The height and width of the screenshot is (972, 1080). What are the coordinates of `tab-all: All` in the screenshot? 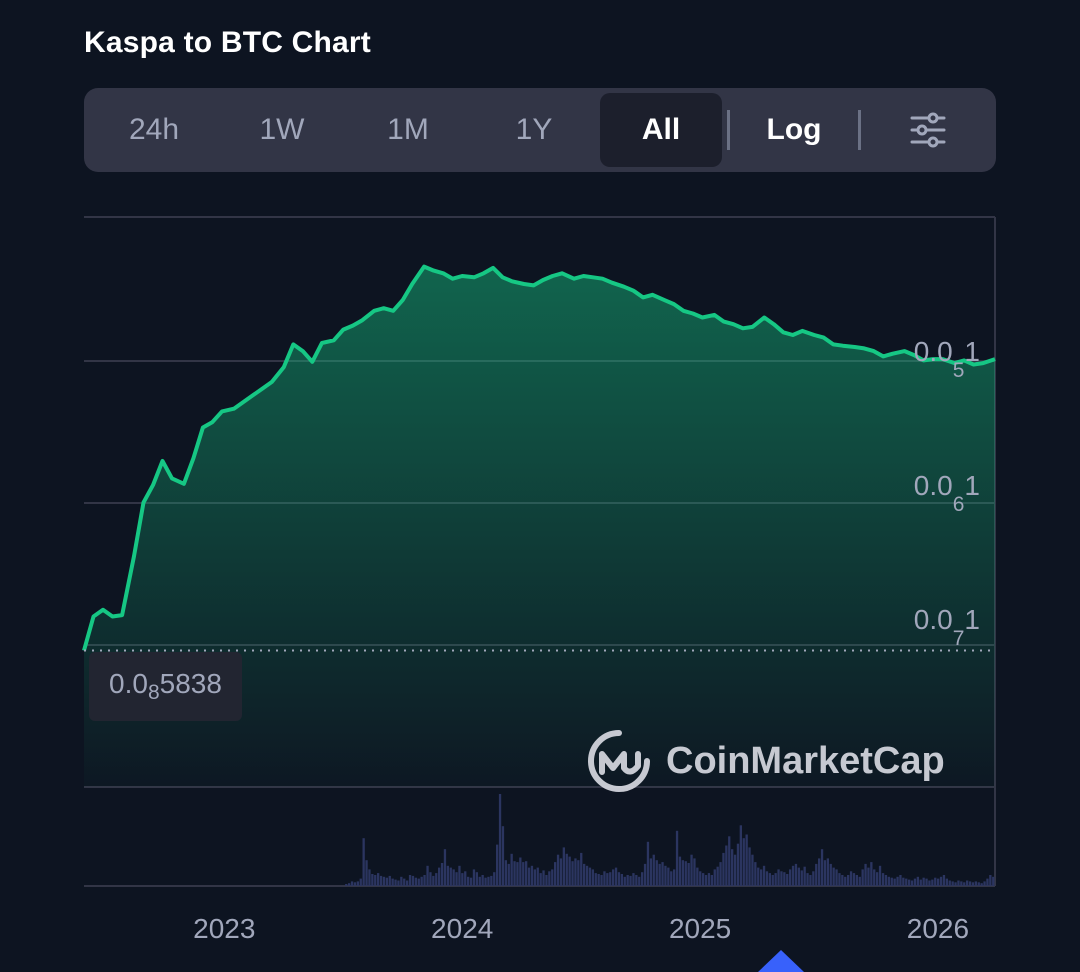 It's located at (661, 130).